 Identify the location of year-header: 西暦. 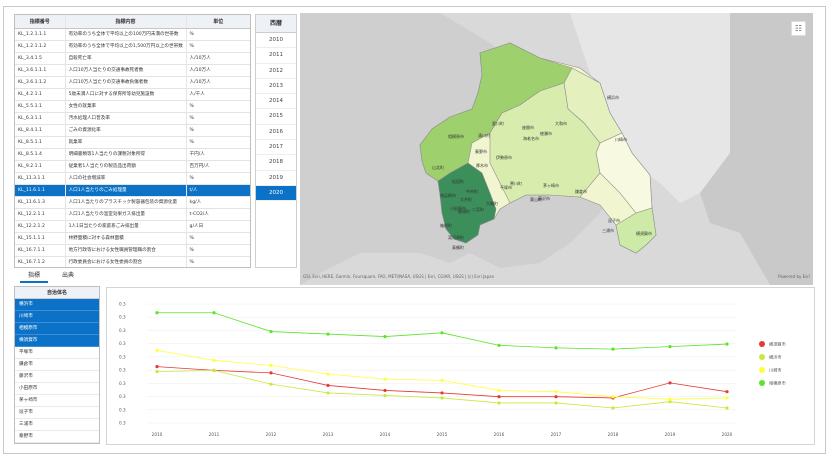
(276, 24).